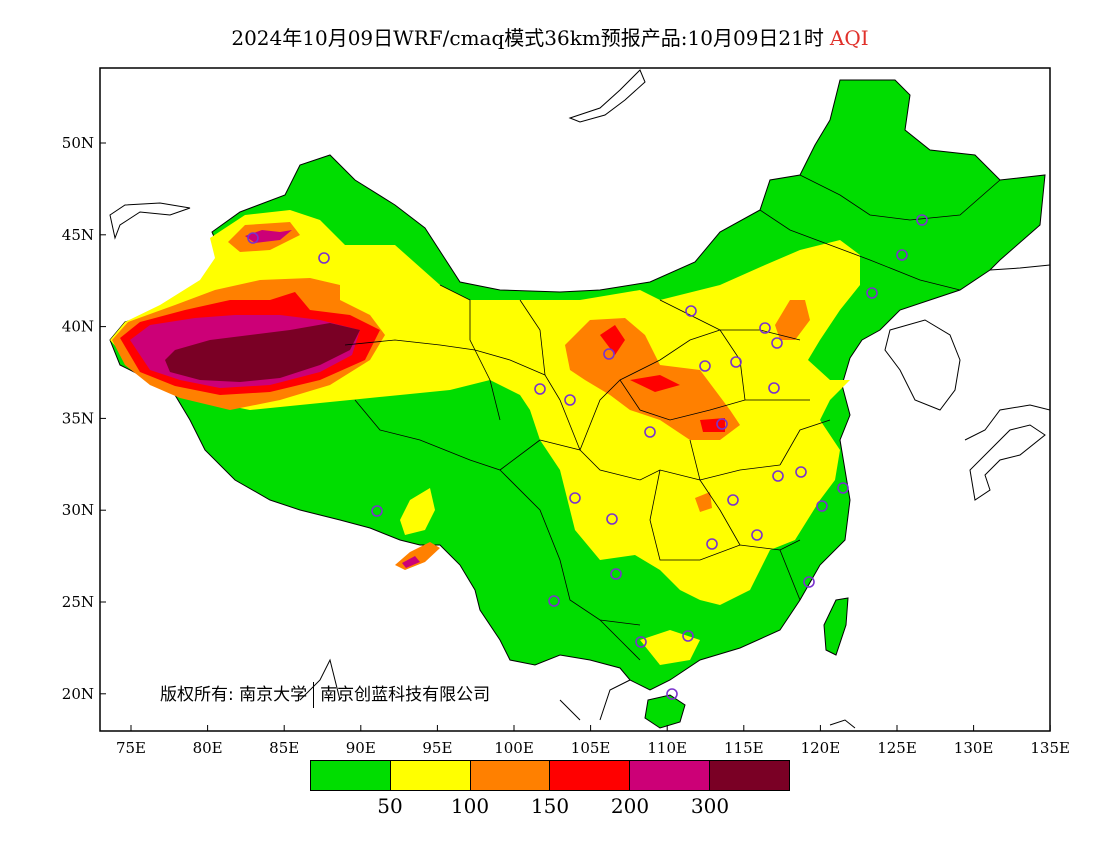 This screenshot has width=1100, height=850. Describe the element at coordinates (670, 647) in the screenshot. I see `aqi-zone-yellow-south` at that location.